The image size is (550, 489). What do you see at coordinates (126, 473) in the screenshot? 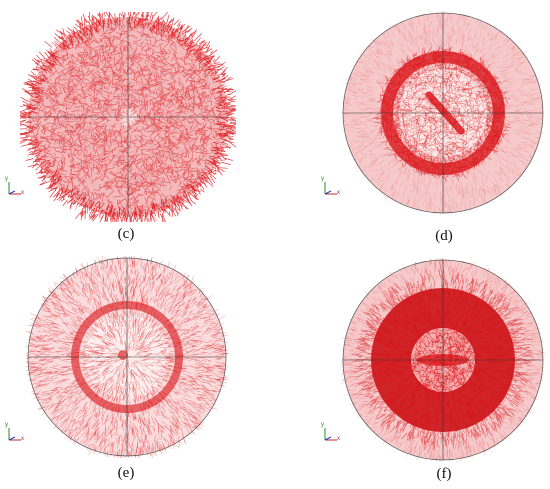
I see `caption-e: (e)` at bounding box center [126, 473].